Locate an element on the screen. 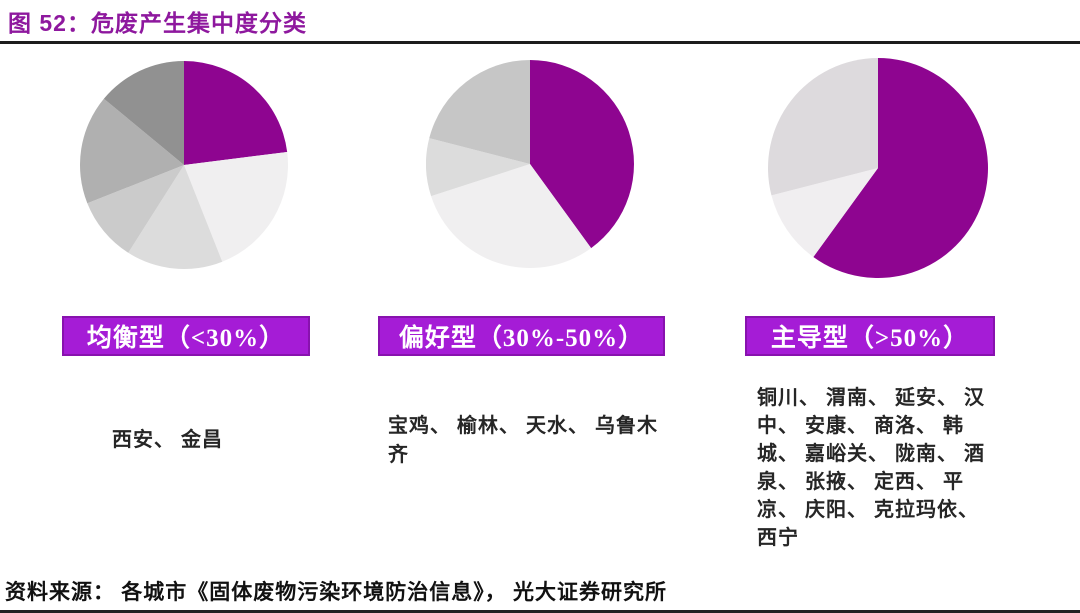 This screenshot has width=1080, height=613. figure-header: 图 52：危废产生集中度分类 is located at coordinates (157, 21).